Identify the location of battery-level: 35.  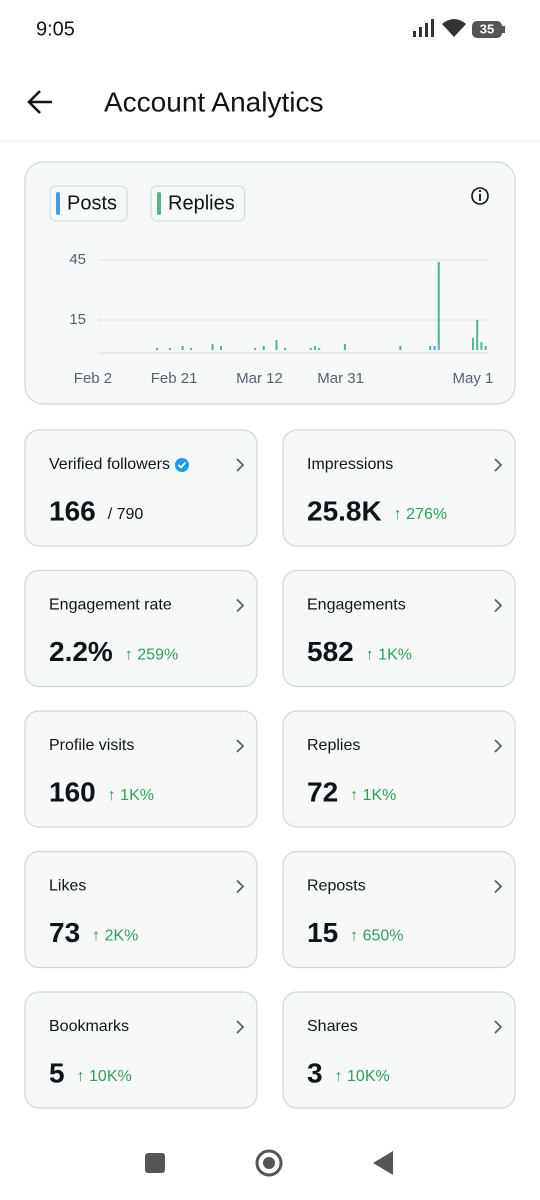
(487, 28).